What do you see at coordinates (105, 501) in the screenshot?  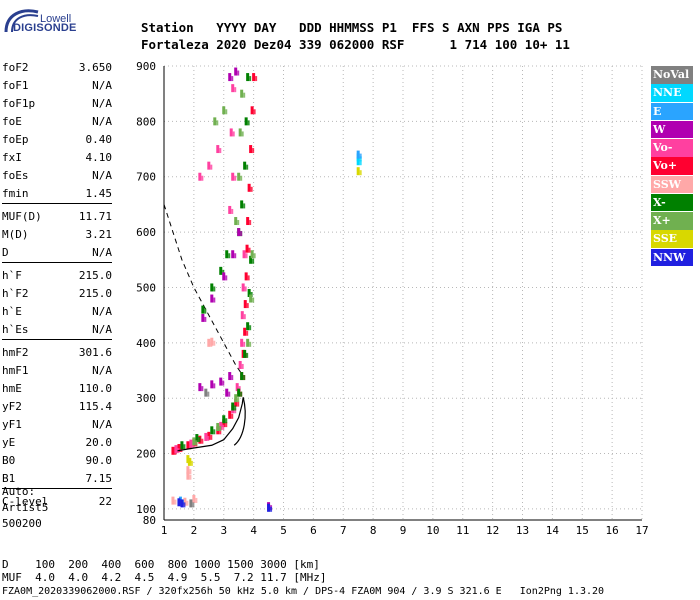 I see `param-value: 22` at bounding box center [105, 501].